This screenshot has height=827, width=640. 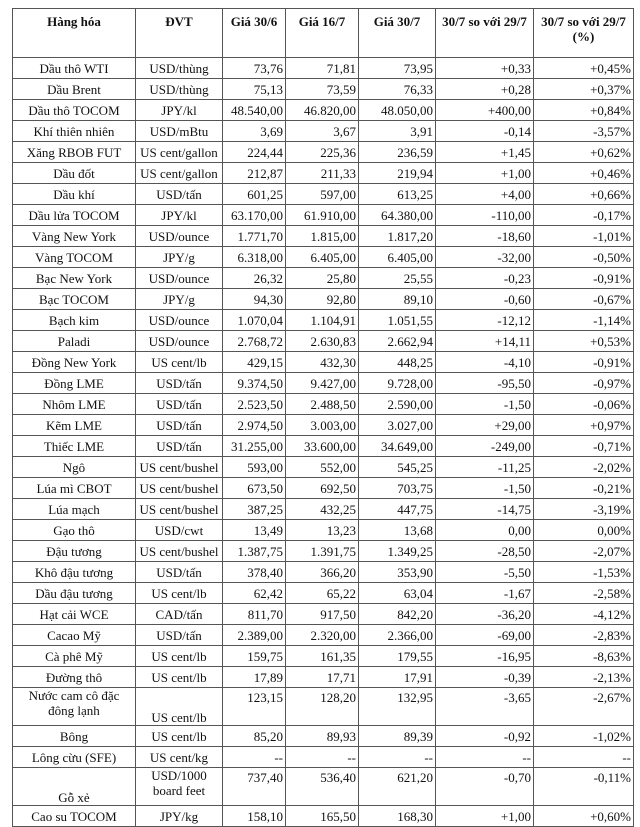 I want to click on price-30-7: 1.817,20, so click(x=397, y=236).